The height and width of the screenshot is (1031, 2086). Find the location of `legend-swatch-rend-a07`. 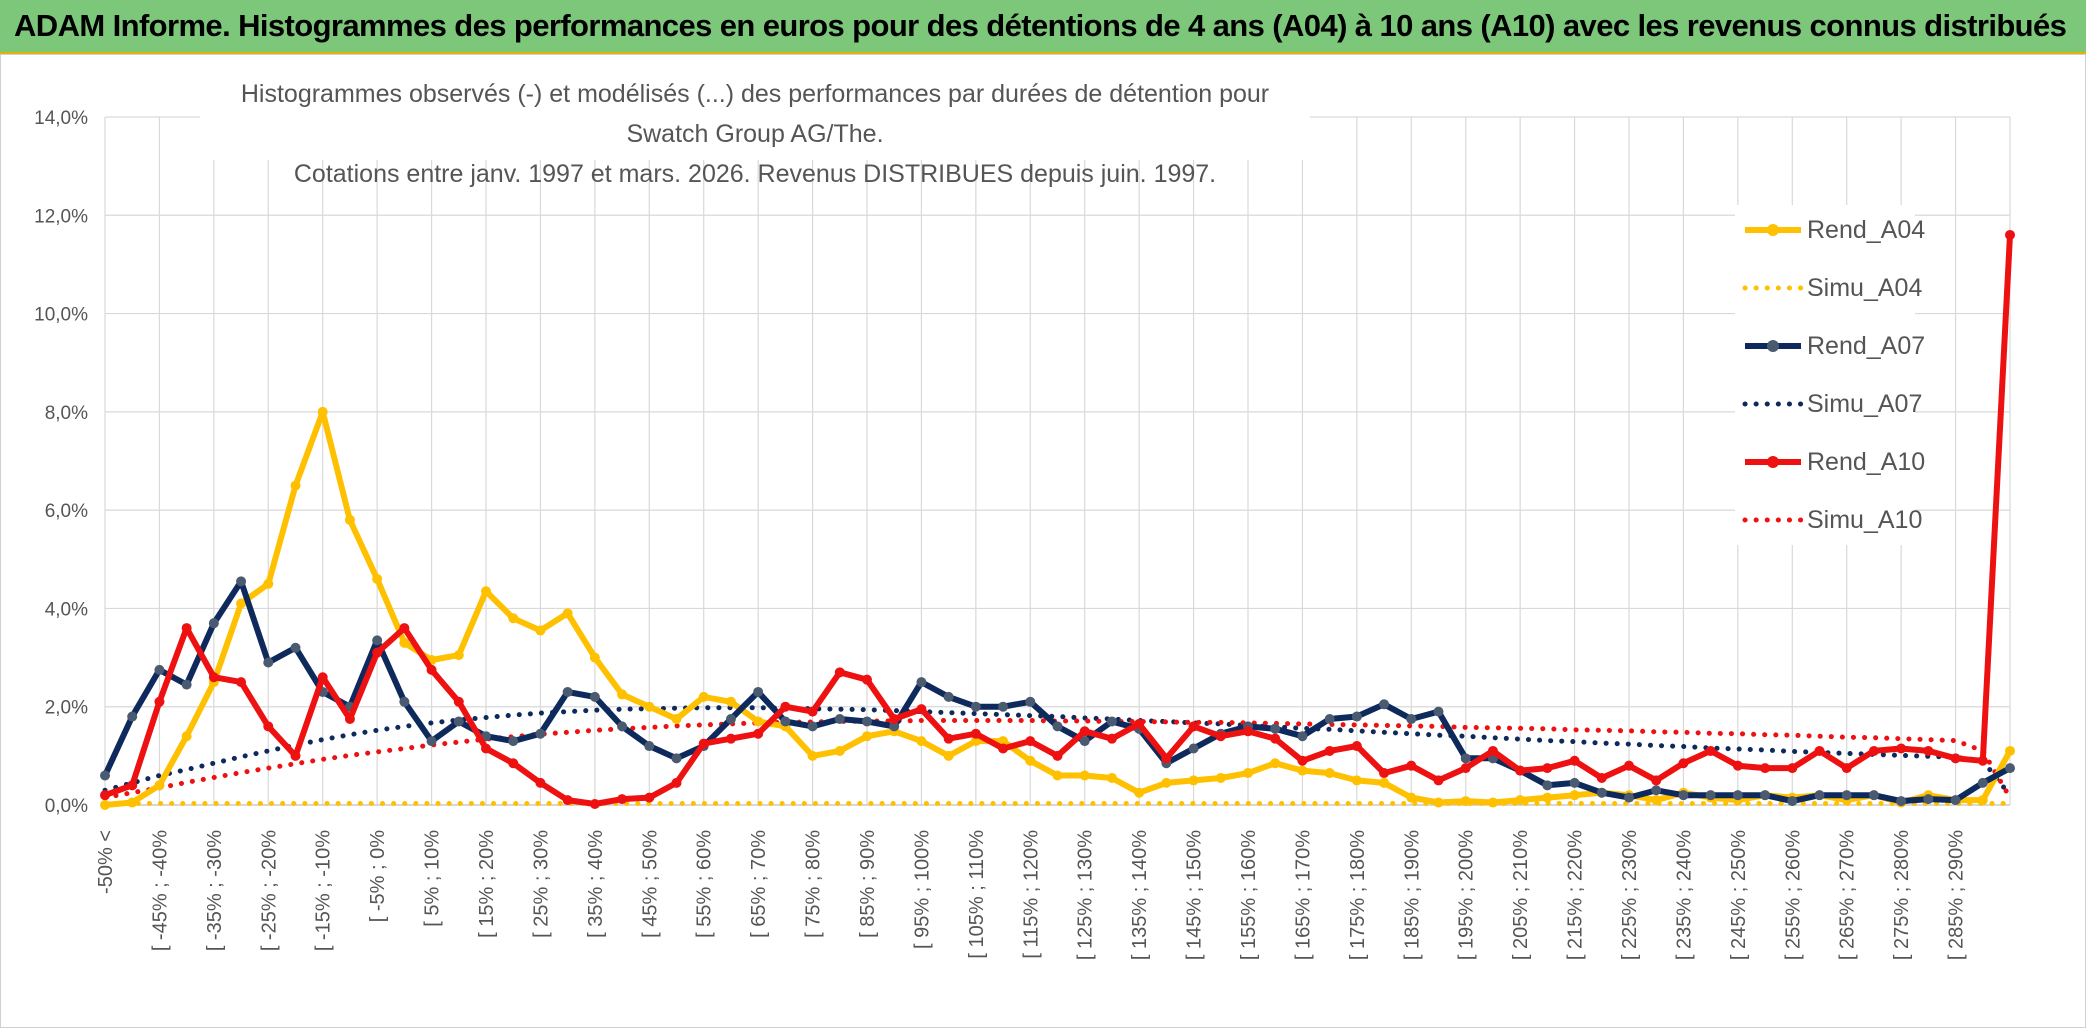

legend-swatch-rend-a07 is located at coordinates (1773, 346).